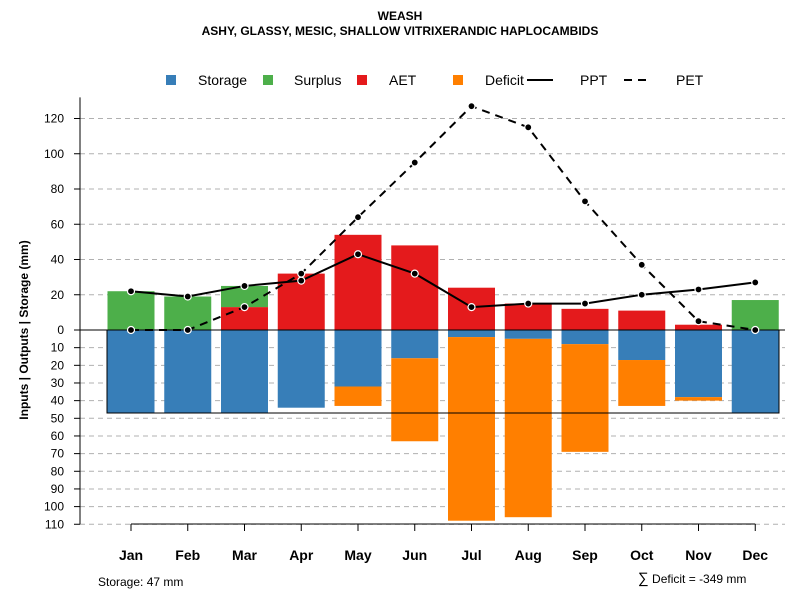 This screenshot has width=800, height=600. Describe the element at coordinates (301, 555) in the screenshot. I see `x-tick-label: Apr` at that location.